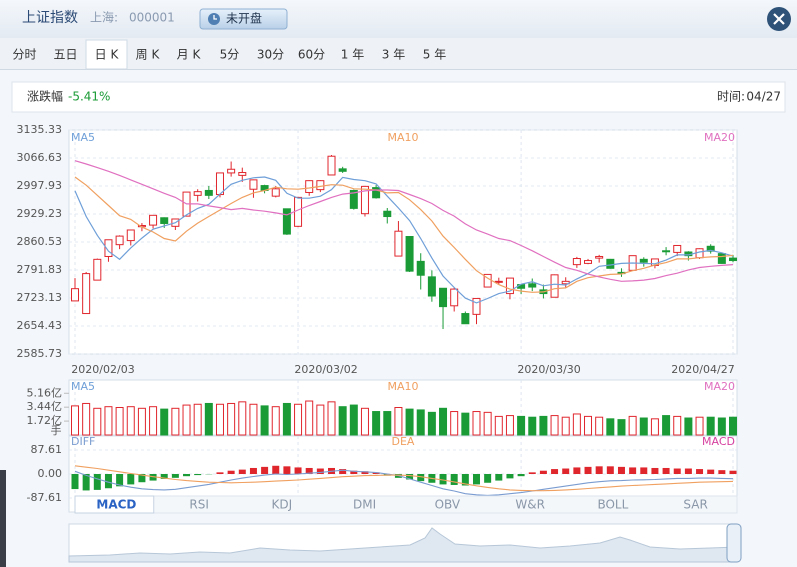 The height and width of the screenshot is (567, 797). What do you see at coordinates (199, 505) in the screenshot?
I see `indicator-tab-label: RSI` at bounding box center [199, 505].